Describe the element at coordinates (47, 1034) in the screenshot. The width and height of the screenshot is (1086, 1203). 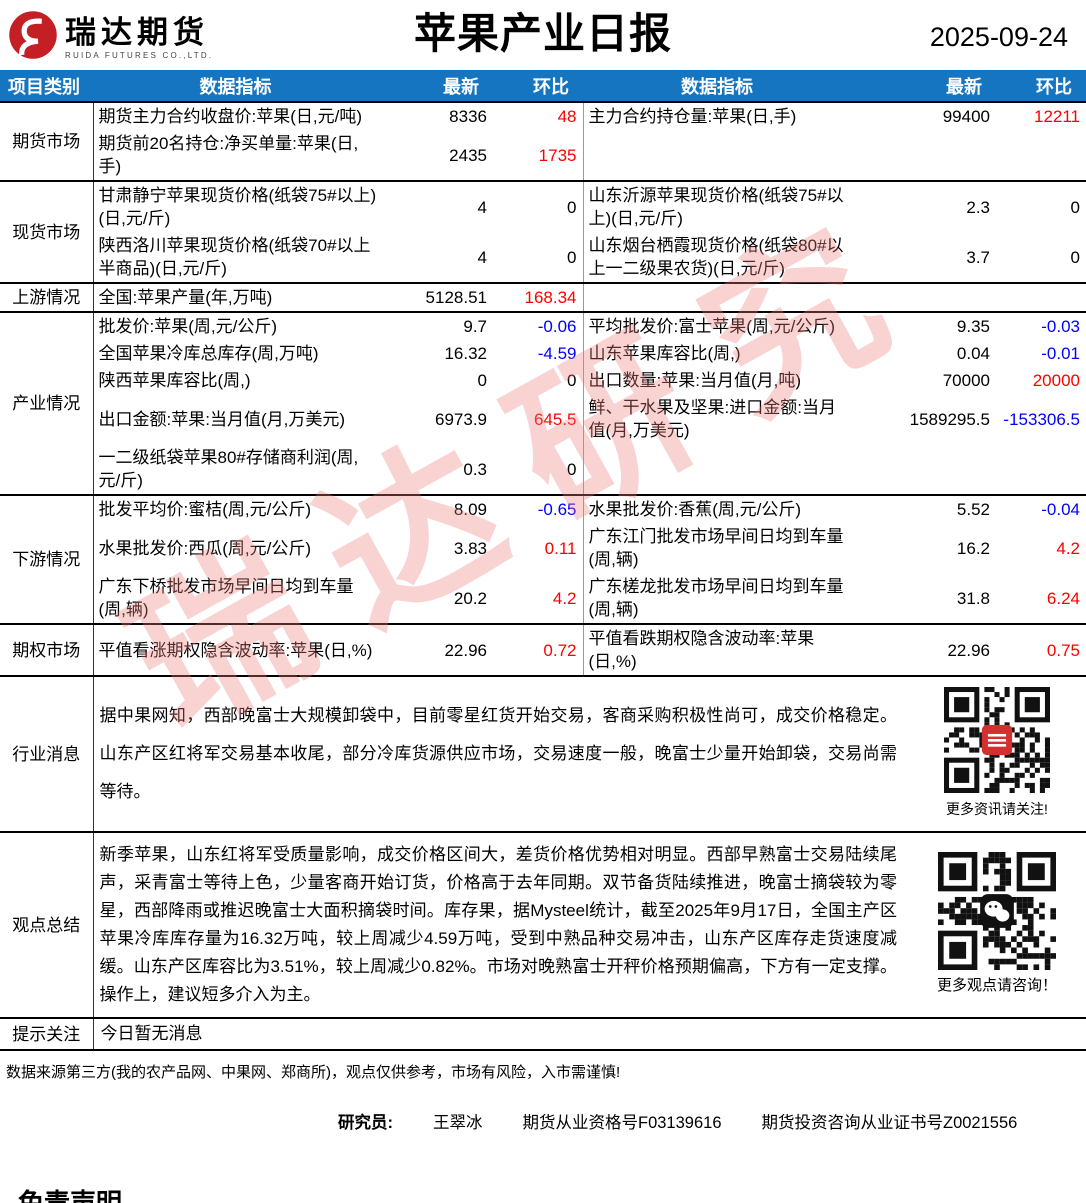
I see `category-cell: 提示关注` at that location.